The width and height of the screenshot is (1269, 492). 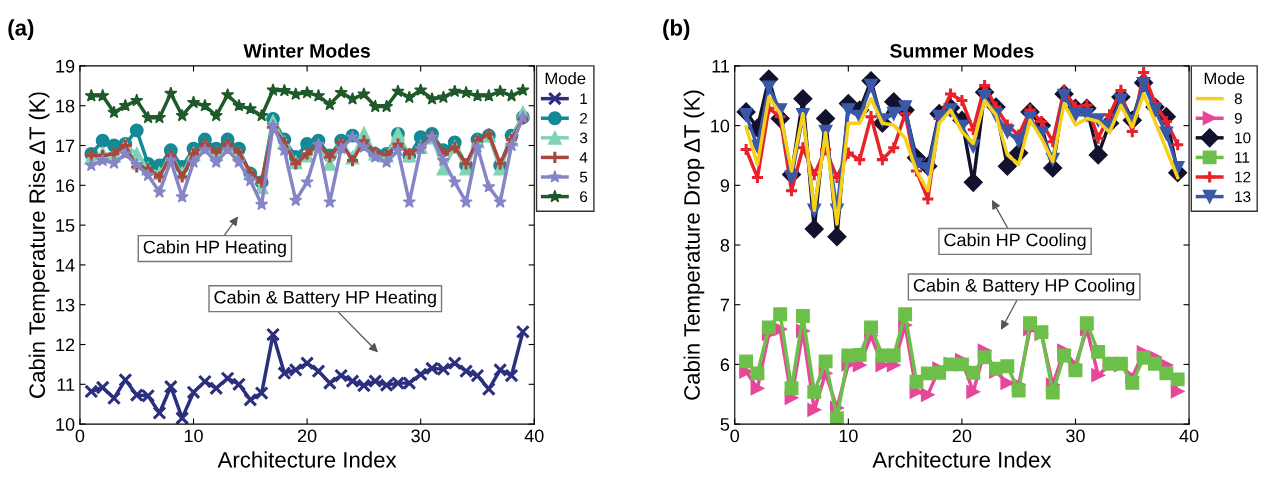 What do you see at coordinates (583, 177) in the screenshot?
I see `legend-label: 5` at bounding box center [583, 177].